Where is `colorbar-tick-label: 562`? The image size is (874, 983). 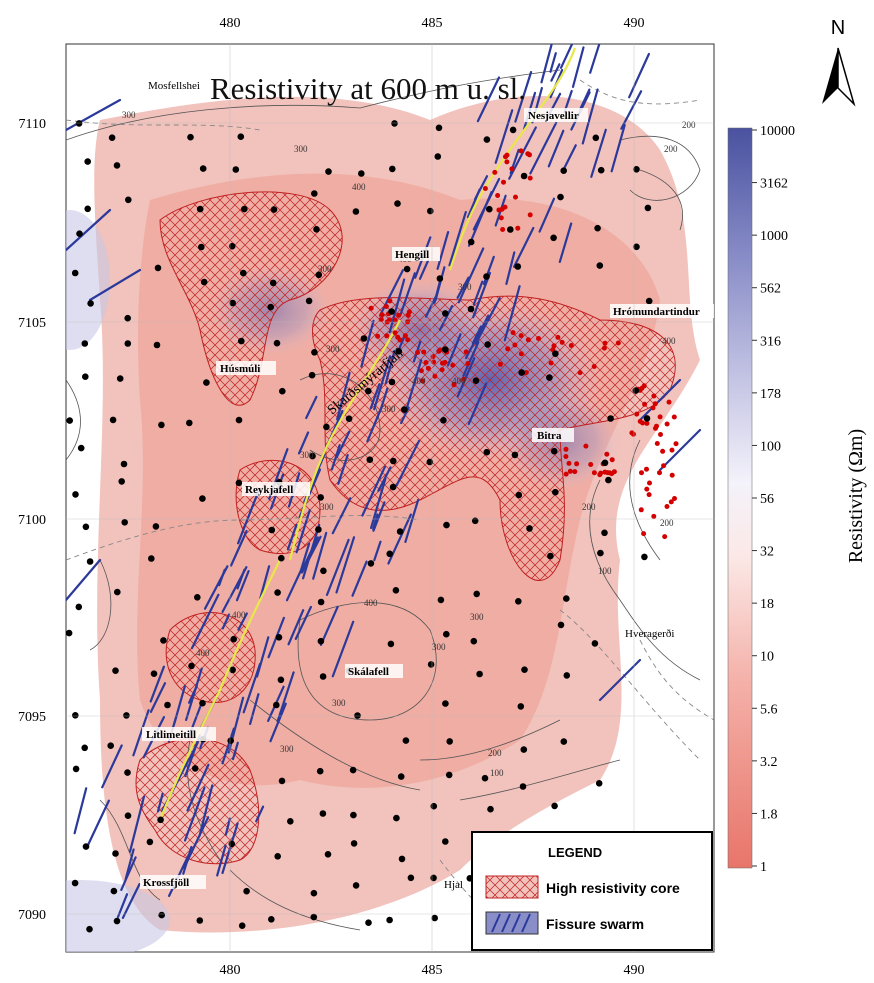
colorbar-tick-label: 562 is located at coordinates (770, 289).